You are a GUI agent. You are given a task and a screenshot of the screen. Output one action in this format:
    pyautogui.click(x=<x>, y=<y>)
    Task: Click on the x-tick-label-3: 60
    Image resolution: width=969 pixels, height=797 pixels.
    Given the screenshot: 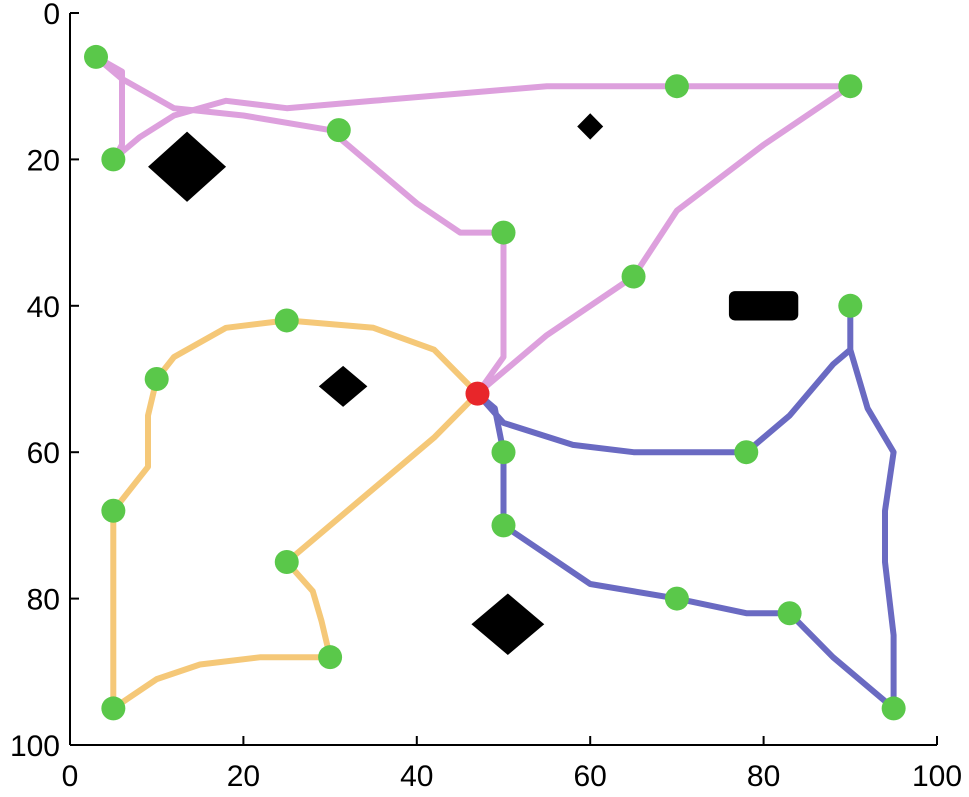 What is the action you would take?
    pyautogui.click(x=590, y=776)
    